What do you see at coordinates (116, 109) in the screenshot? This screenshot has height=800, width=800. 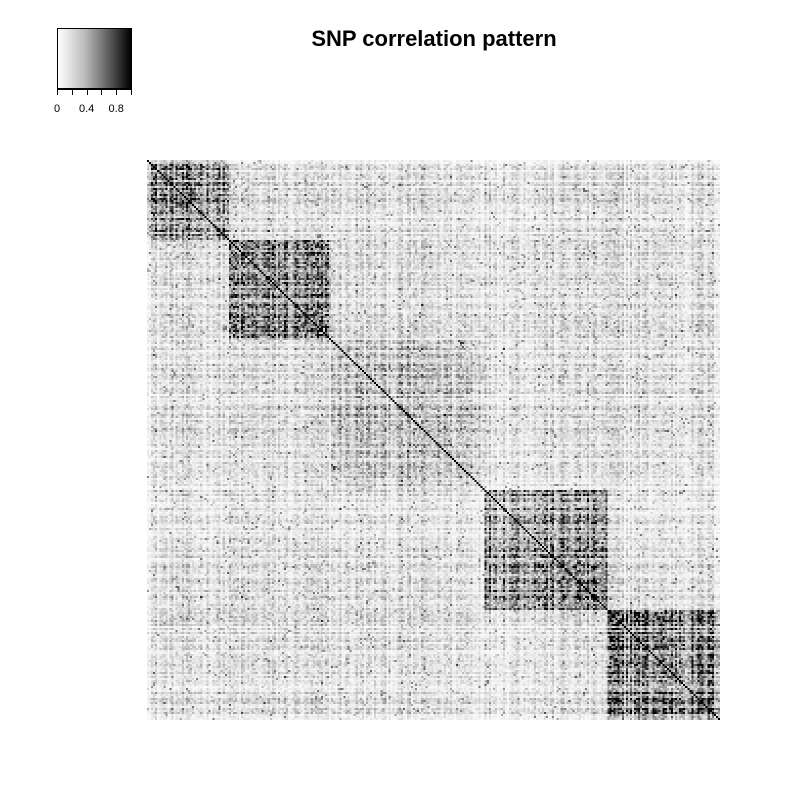 I see `legend-tick-label: 0.8` at bounding box center [116, 109].